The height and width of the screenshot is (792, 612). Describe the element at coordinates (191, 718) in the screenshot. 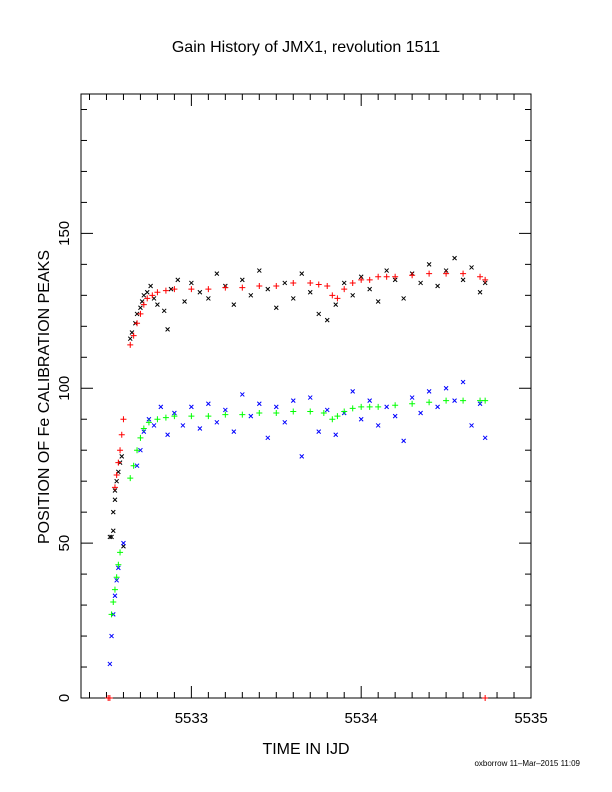

I see `x-tick-label: 5533` at that location.